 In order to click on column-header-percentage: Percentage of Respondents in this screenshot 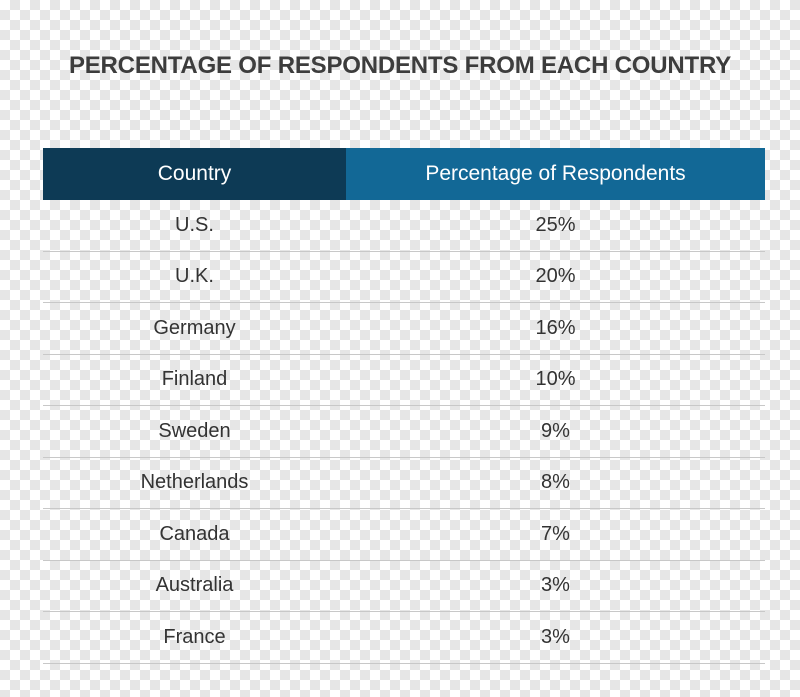, I will do `click(555, 174)`.